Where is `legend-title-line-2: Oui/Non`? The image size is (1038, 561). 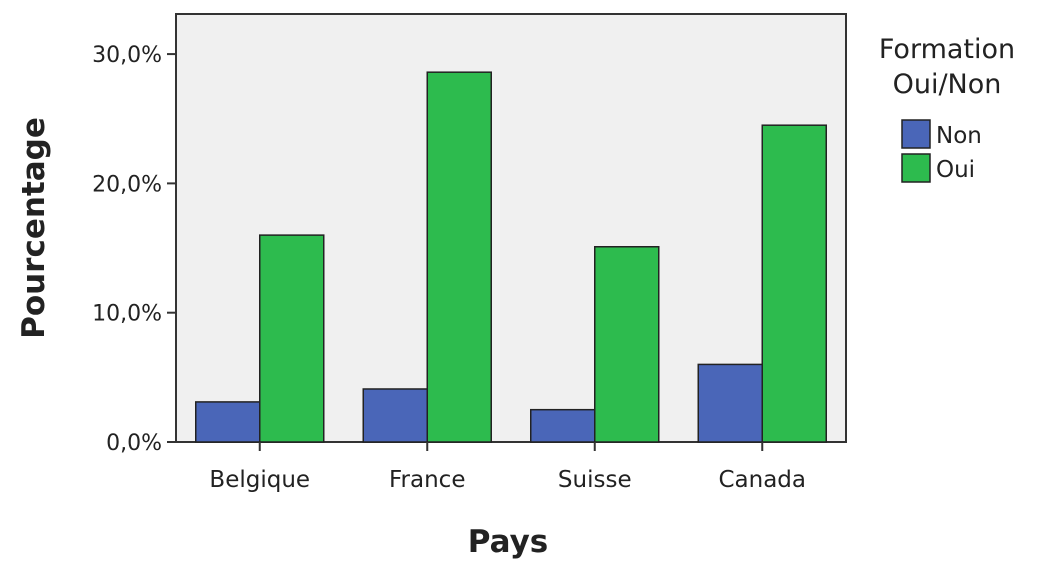 legend-title-line-2: Oui/Non is located at coordinates (947, 84).